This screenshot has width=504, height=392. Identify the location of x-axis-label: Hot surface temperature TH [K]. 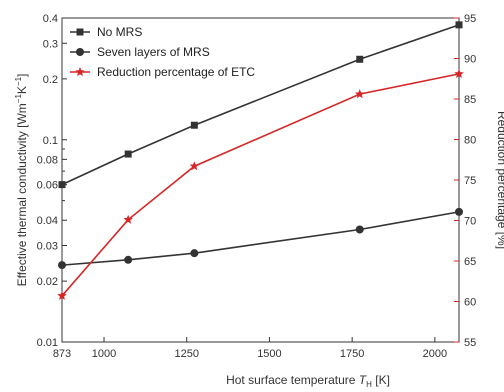
(308, 381).